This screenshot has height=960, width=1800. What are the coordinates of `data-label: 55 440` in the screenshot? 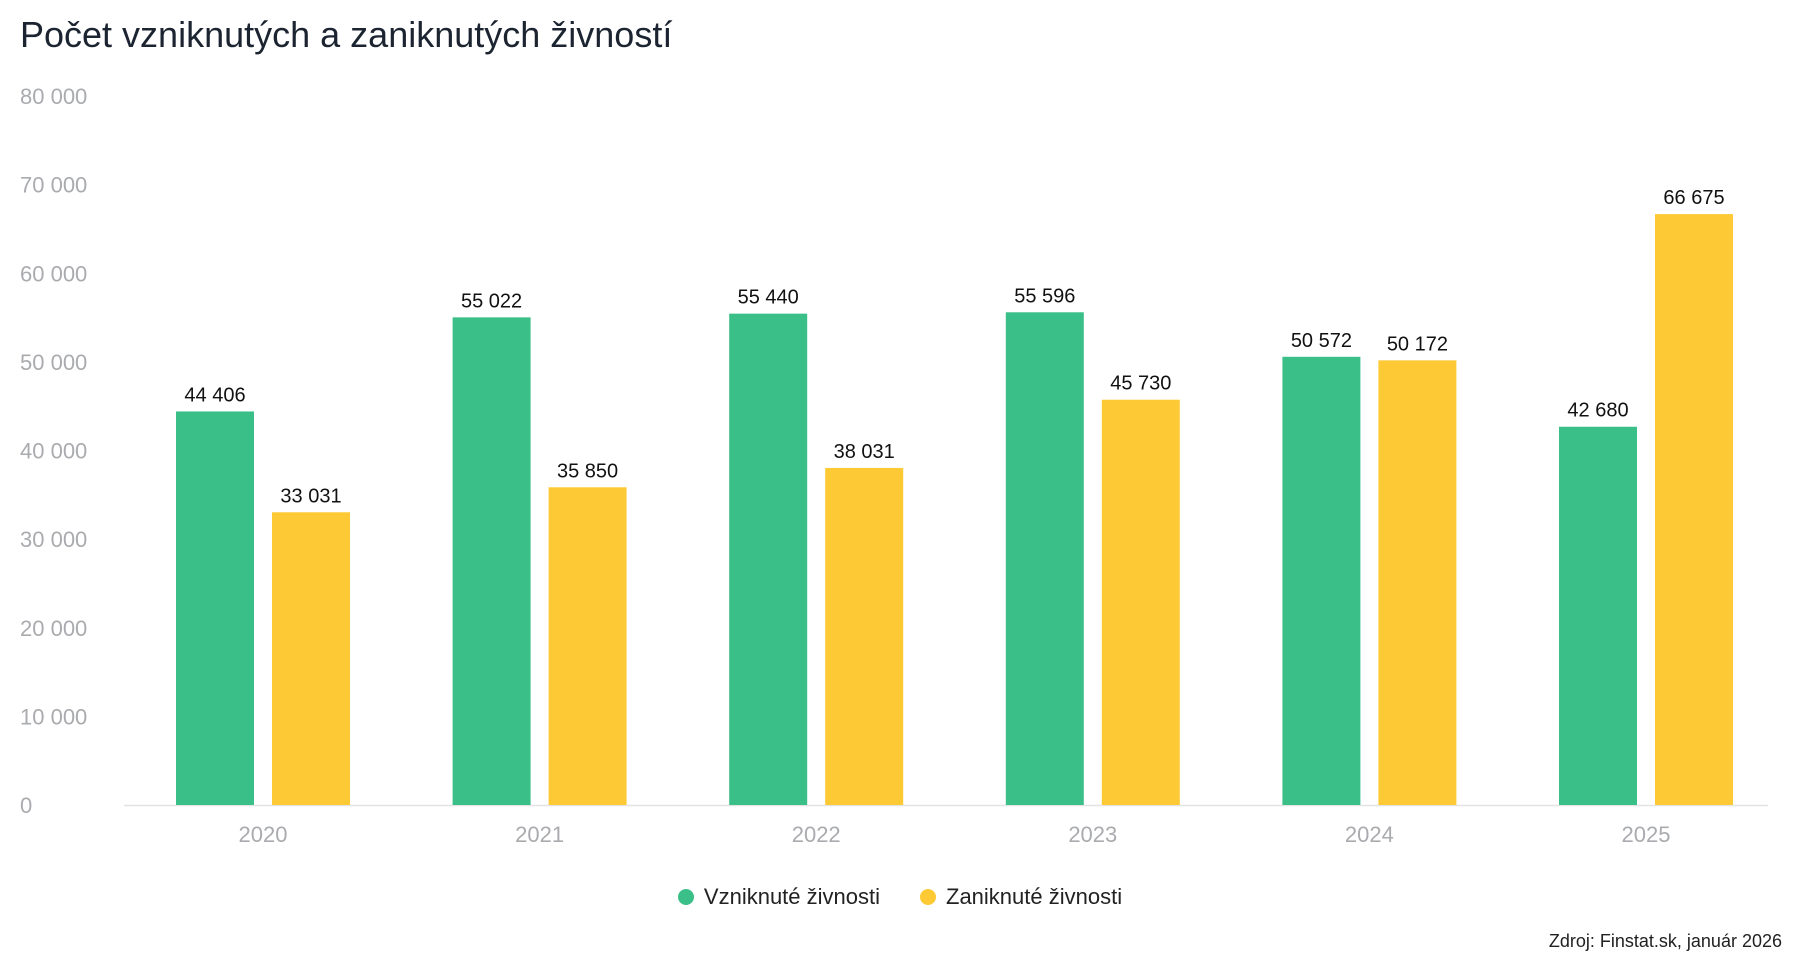 It's located at (768, 298).